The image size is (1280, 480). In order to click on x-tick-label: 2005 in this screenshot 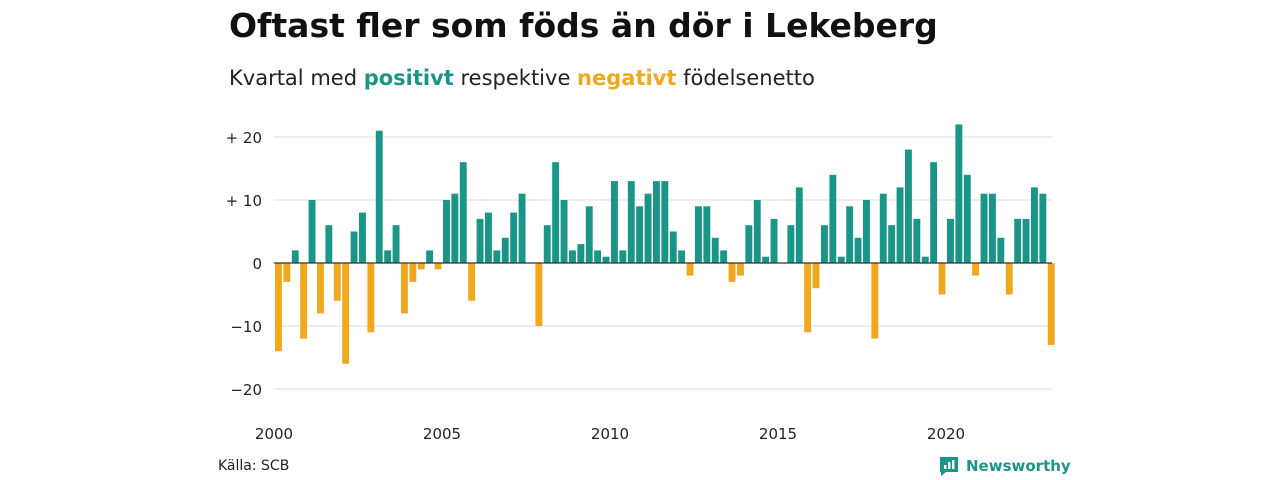, I will do `click(442, 434)`.